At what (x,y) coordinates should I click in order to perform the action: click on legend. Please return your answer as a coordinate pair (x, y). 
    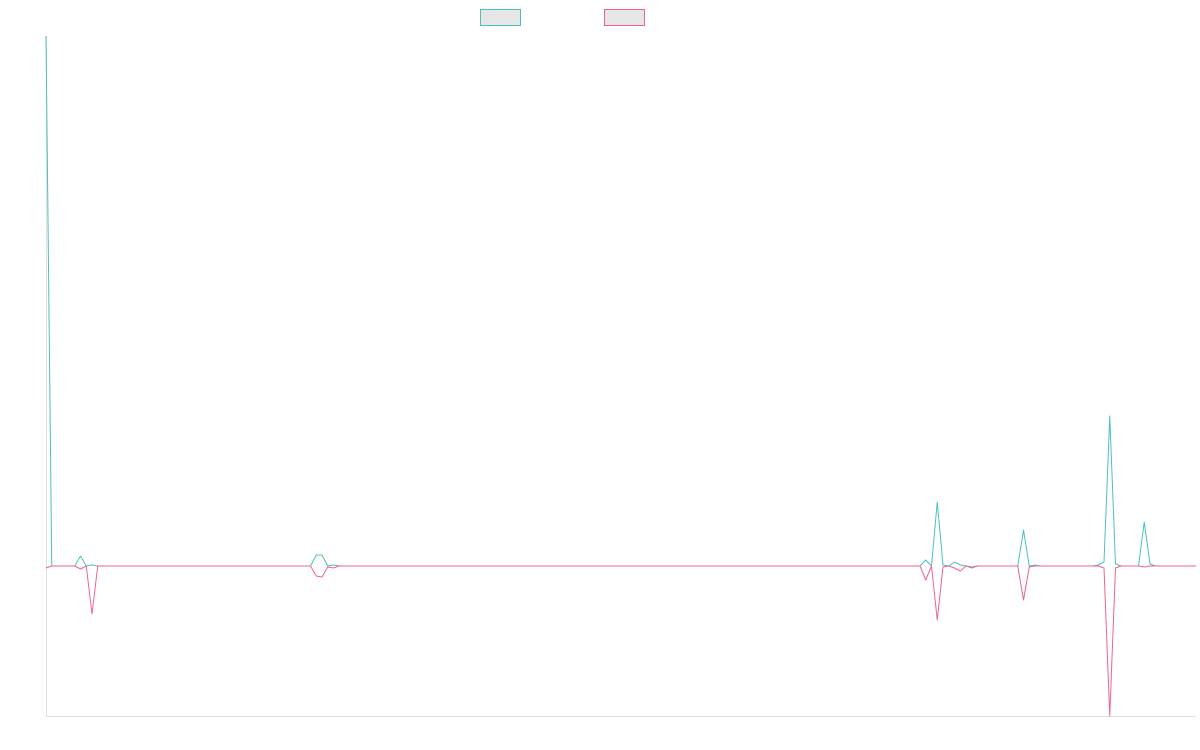
    Looking at the image, I should click on (562, 17).